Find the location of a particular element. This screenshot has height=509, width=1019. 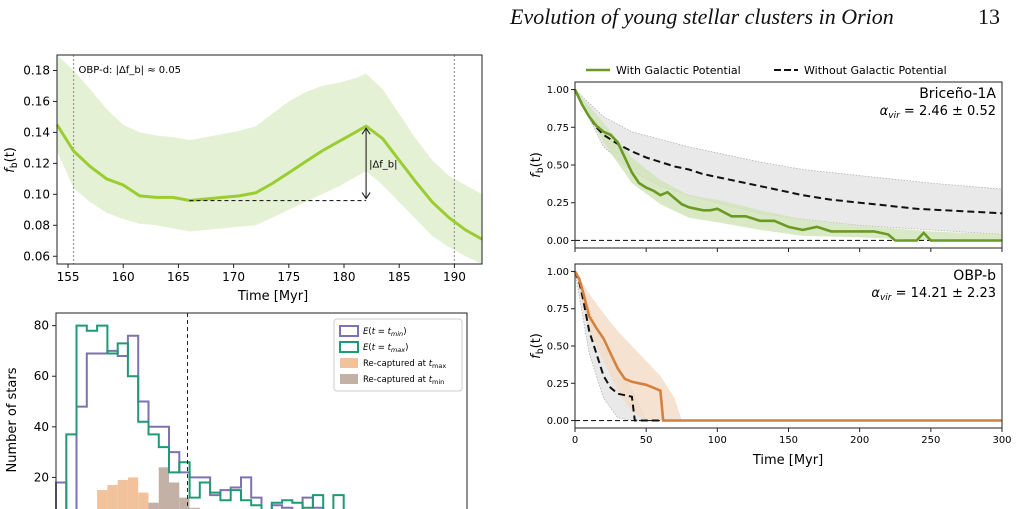

legend-label-with: With Galactic Potential is located at coordinates (678, 70).